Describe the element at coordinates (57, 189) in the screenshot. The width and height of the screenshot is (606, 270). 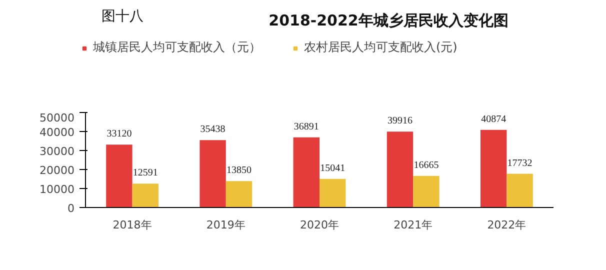
I see `y-tick-label: 10000` at that location.